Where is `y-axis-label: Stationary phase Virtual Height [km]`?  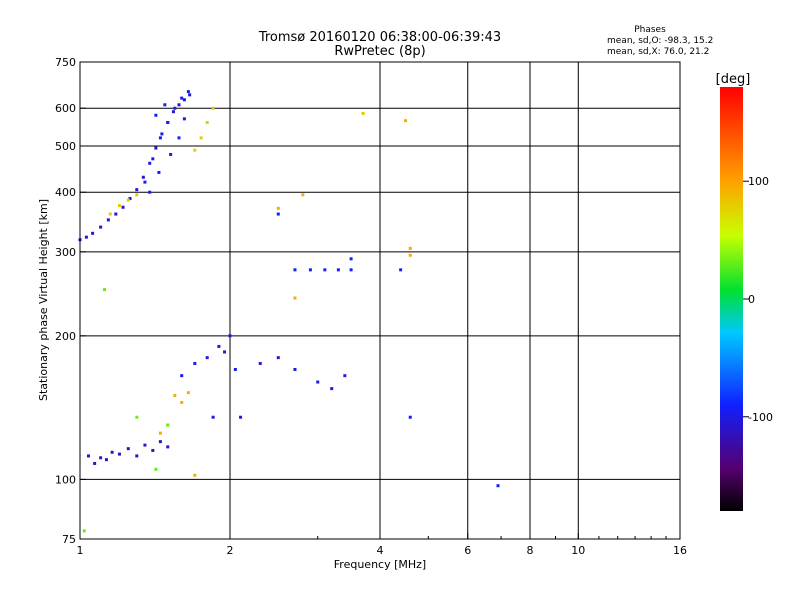
y-axis-label: Stationary phase Virtual Height [km] is located at coordinates (43, 300).